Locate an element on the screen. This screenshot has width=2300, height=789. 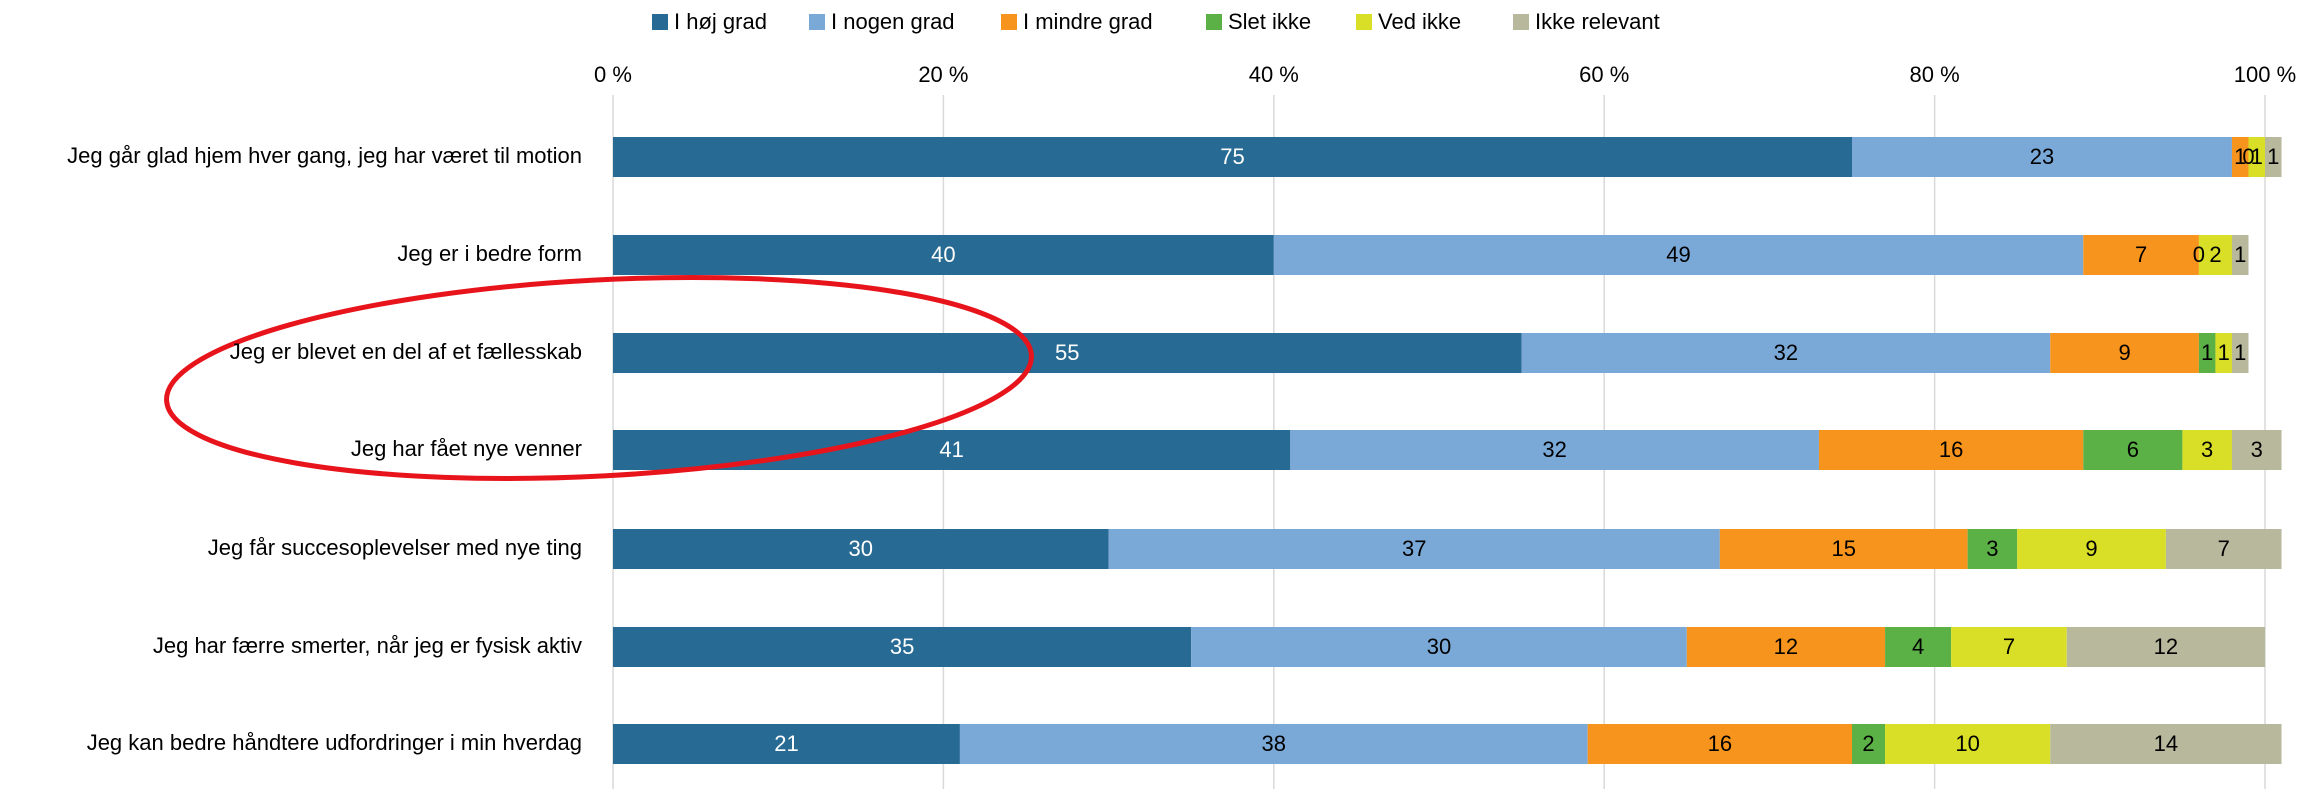
legend-label: Ved ikke is located at coordinates (1419, 21).